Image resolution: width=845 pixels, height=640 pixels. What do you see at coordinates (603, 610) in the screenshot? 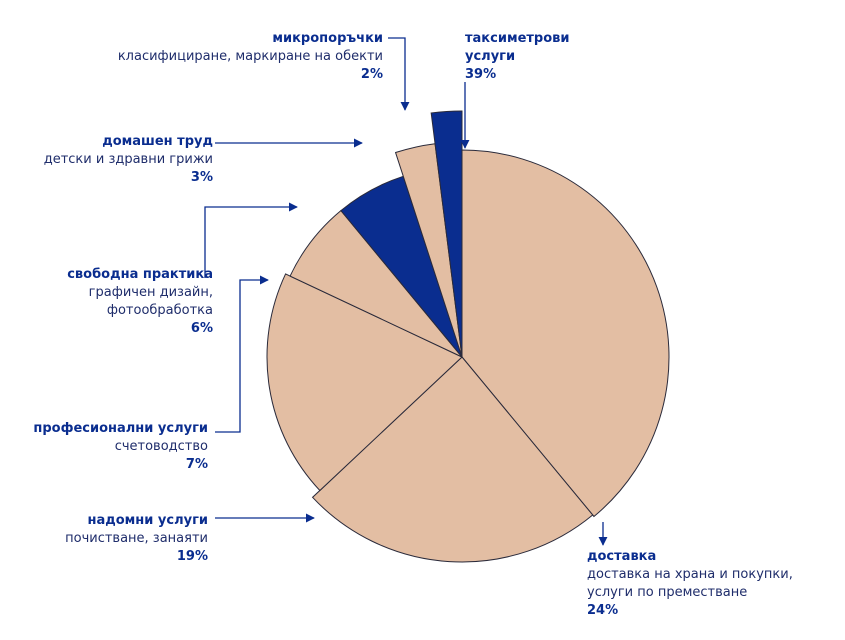
I see `value-label: 24%` at bounding box center [603, 610].